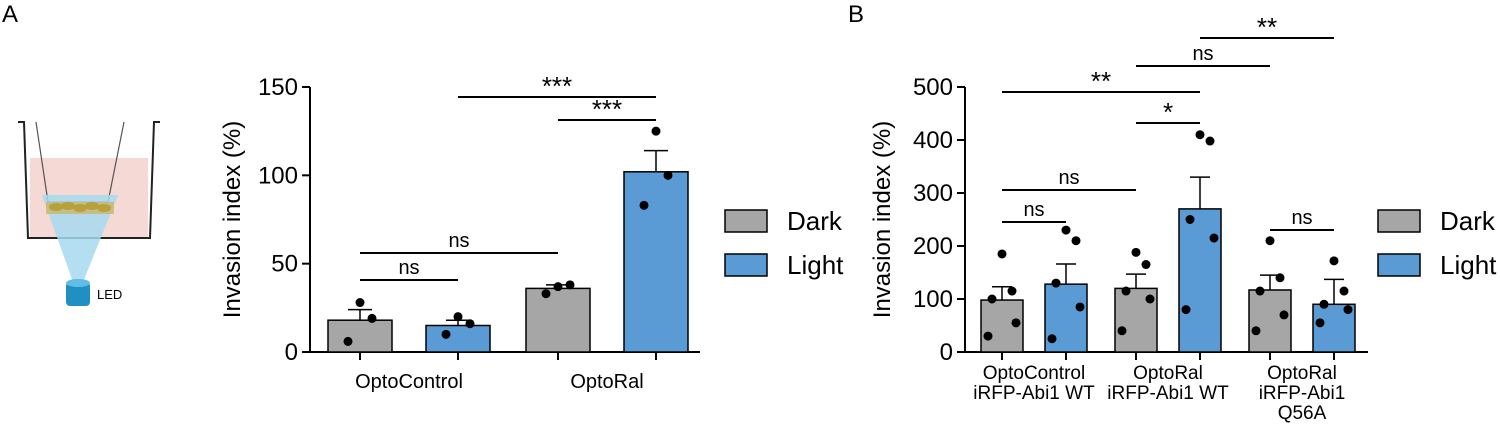 This screenshot has width=1500, height=433. What do you see at coordinates (933, 140) in the screenshot?
I see `y-tick-label: 400` at bounding box center [933, 140].